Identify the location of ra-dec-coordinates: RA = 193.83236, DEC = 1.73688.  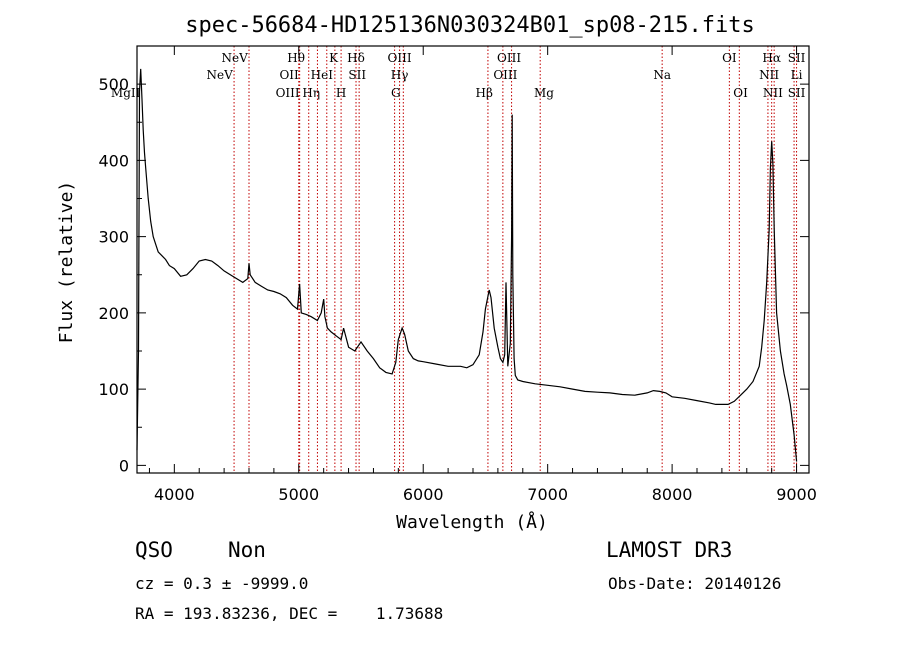
(289, 613).